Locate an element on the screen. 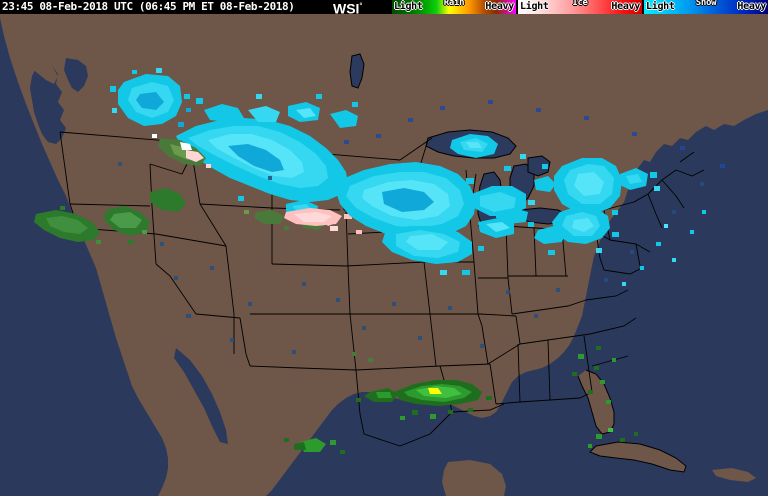  echo-northwest-snow is located at coordinates (150, 97).